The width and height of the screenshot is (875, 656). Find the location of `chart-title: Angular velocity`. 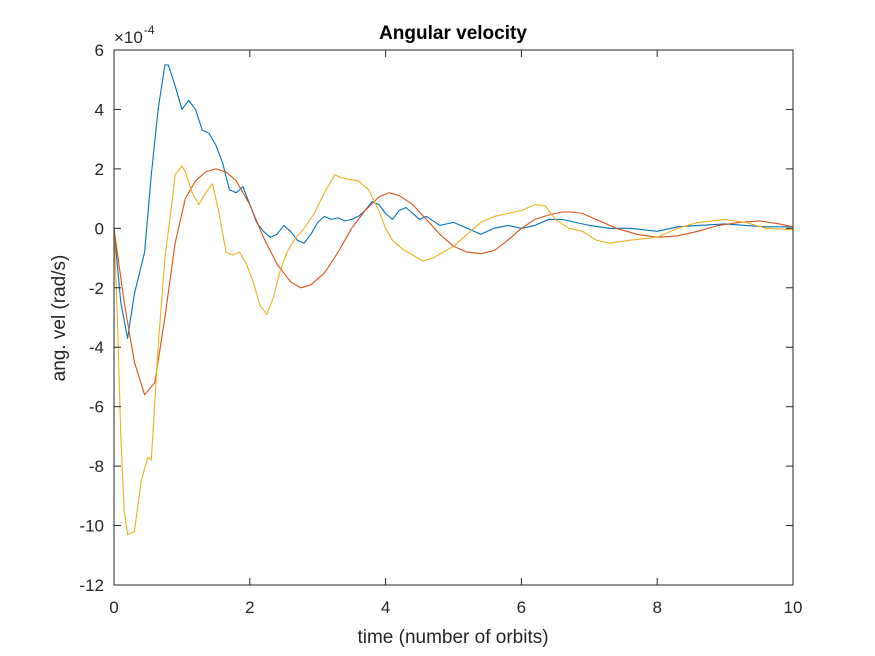

chart-title: Angular velocity is located at coordinates (453, 33).